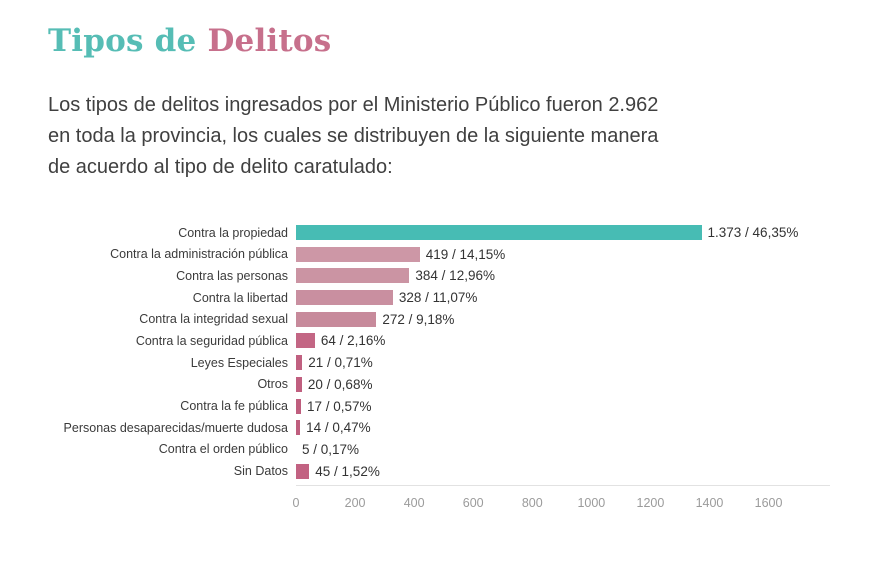 The width and height of the screenshot is (873, 565). What do you see at coordinates (418, 319) in the screenshot?
I see `value-label: 272 / 9,18%` at bounding box center [418, 319].